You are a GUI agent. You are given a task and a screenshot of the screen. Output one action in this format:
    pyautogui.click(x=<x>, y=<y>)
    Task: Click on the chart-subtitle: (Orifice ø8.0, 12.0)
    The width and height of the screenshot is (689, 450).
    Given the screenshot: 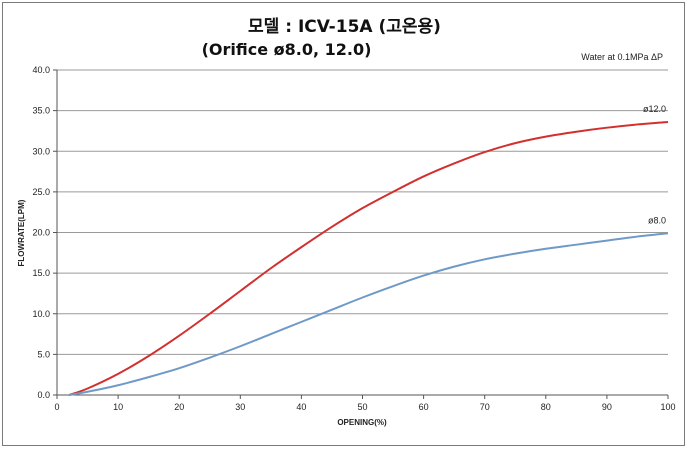 What is the action you would take?
    pyautogui.click(x=286, y=49)
    